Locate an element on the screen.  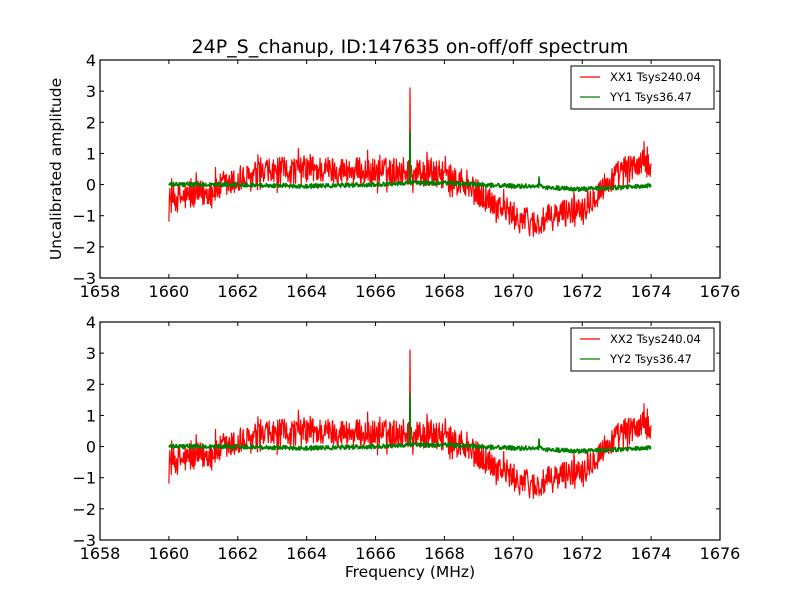
legend: XX1 Tsys240.04 YY1 Tsys36.47 is located at coordinates (642, 87).